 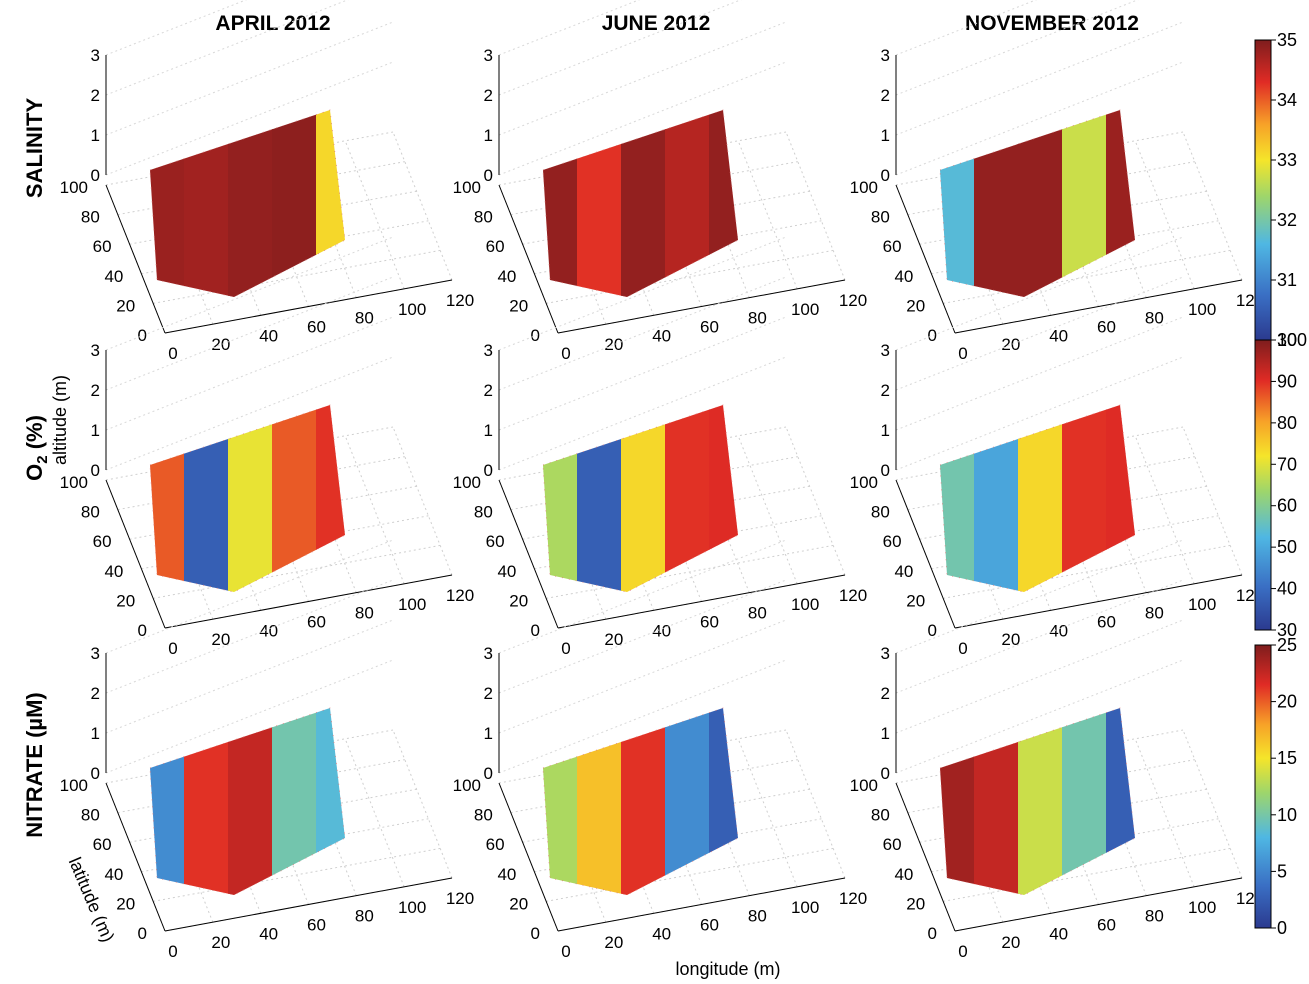 What do you see at coordinates (1287, 280) in the screenshot?
I see `colorbar-tick-label: 31` at bounding box center [1287, 280].